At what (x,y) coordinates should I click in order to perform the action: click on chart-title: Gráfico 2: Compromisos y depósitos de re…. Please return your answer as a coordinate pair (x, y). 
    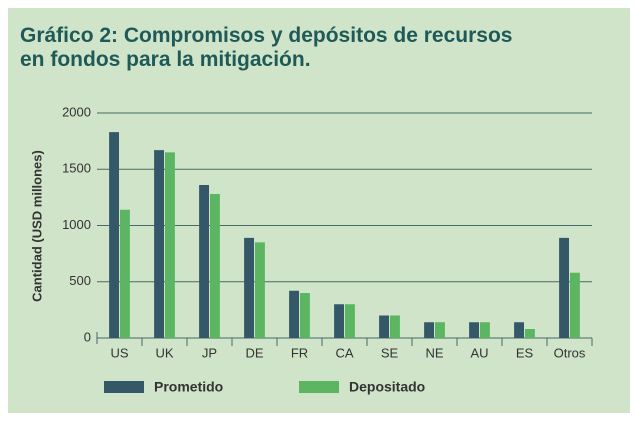
    Looking at the image, I should click on (266, 35).